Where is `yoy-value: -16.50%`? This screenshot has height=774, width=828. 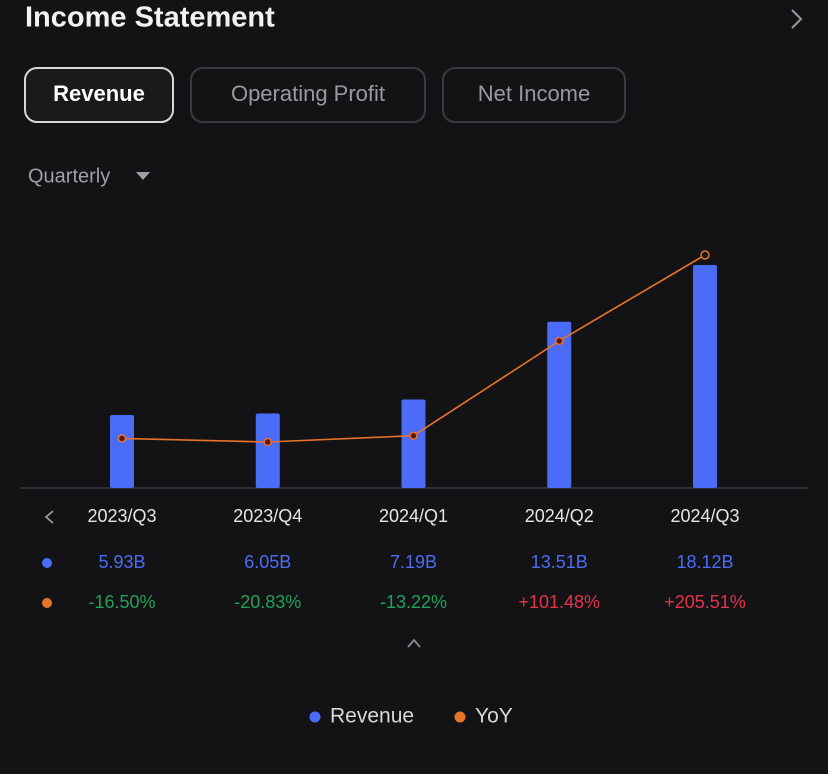 yoy-value: -16.50% is located at coordinates (121, 602).